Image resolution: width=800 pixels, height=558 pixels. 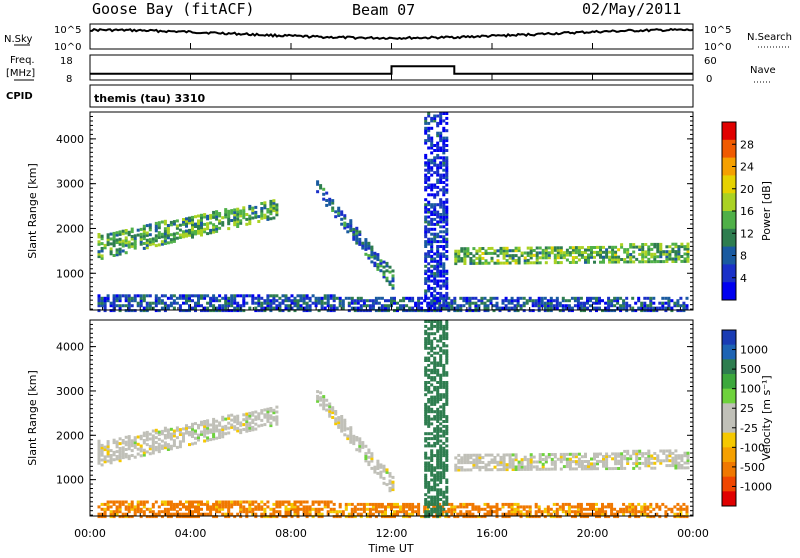 What do you see at coordinates (18, 39) in the screenshot?
I see `noise-left-label: N.Sky` at bounding box center [18, 39].